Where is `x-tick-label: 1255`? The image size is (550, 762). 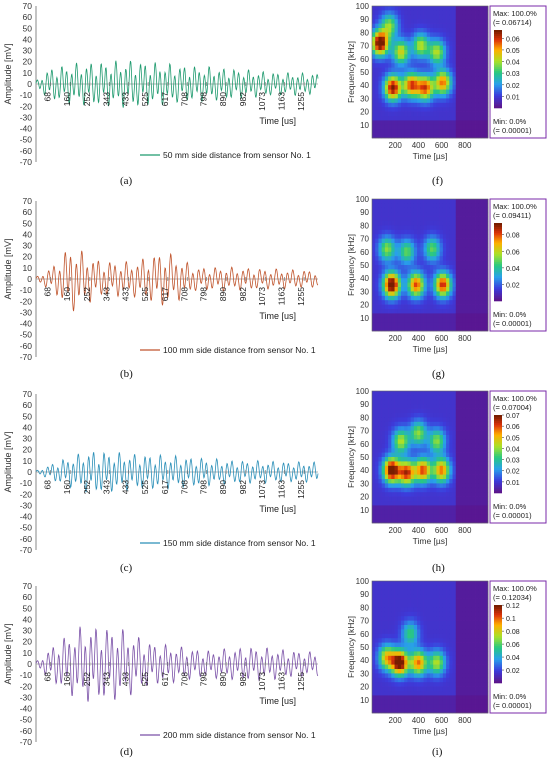 x-tick-label: 1255 is located at coordinates (301, 681).